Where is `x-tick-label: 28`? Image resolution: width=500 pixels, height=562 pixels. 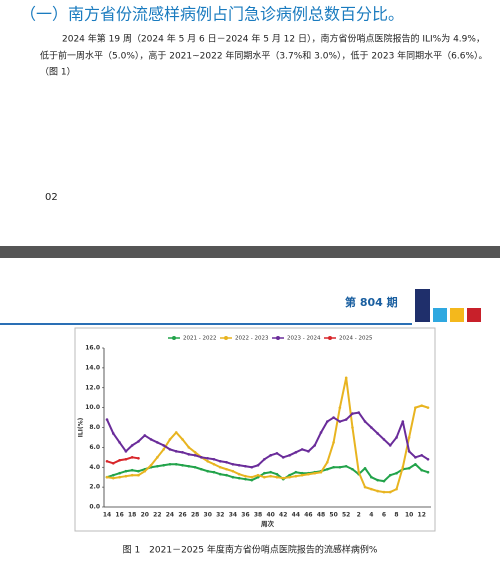
x-tick-label: 28 is located at coordinates (195, 515).